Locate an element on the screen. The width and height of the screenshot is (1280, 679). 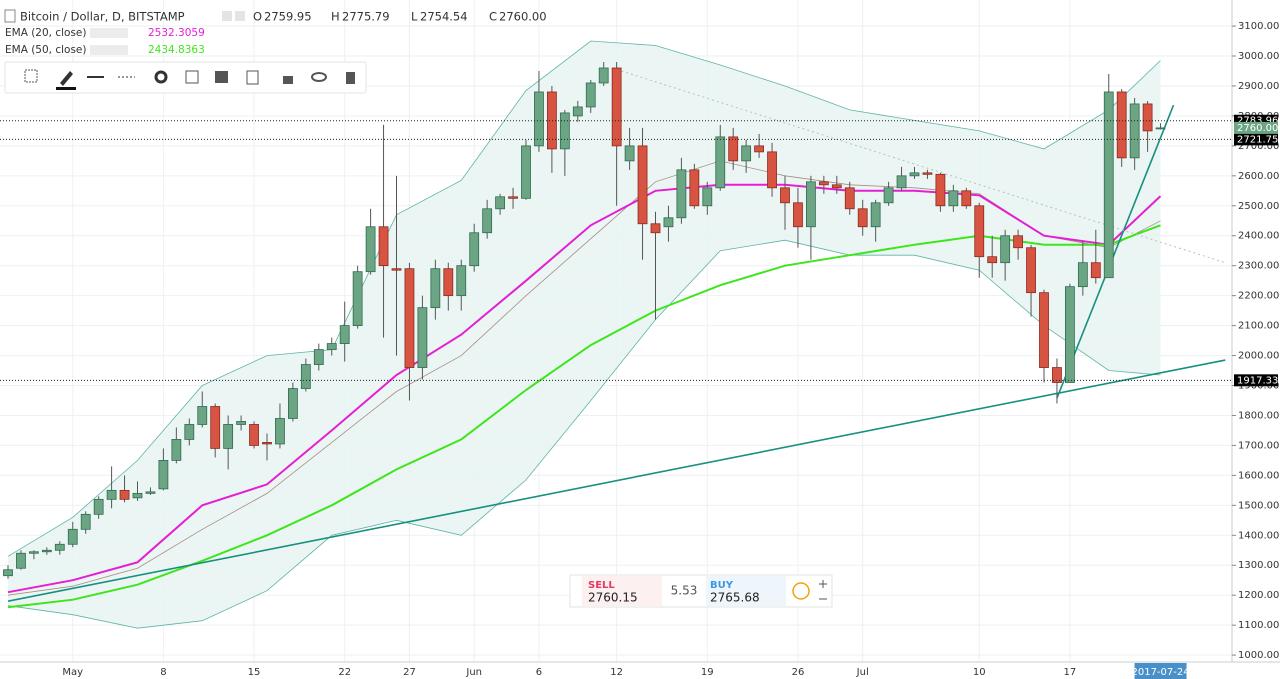
template-tool is located at coordinates (192, 77).